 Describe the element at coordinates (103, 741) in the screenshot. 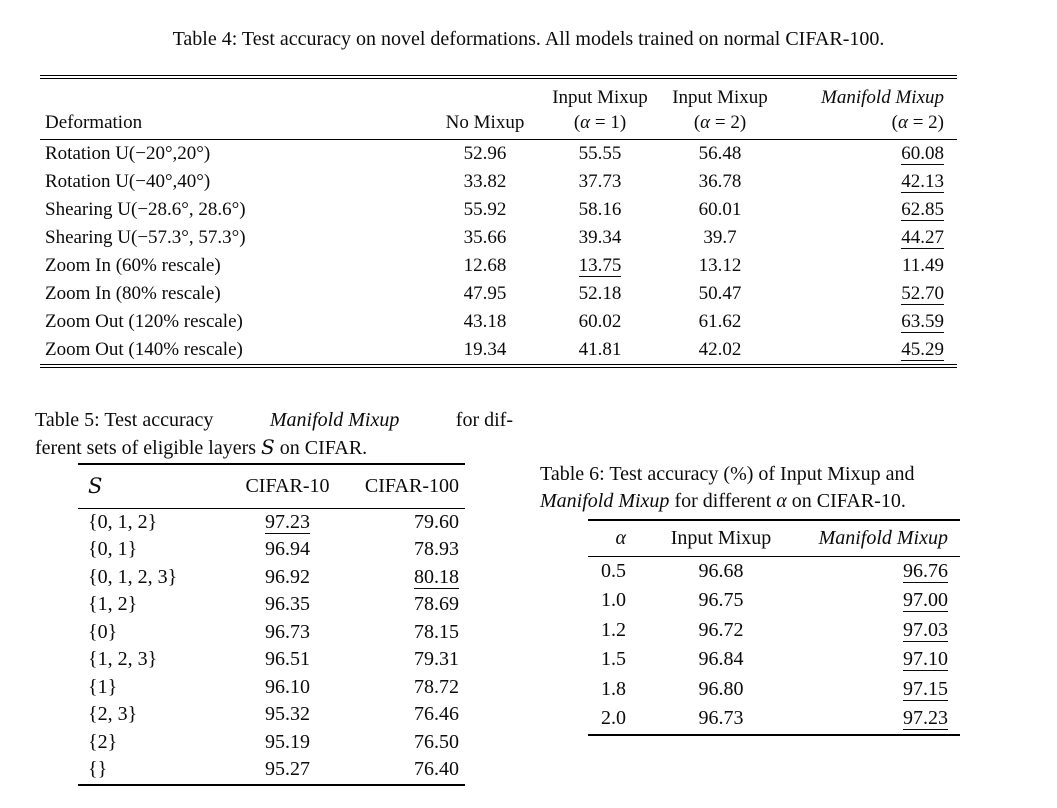

I see `row-label: {2}` at that location.